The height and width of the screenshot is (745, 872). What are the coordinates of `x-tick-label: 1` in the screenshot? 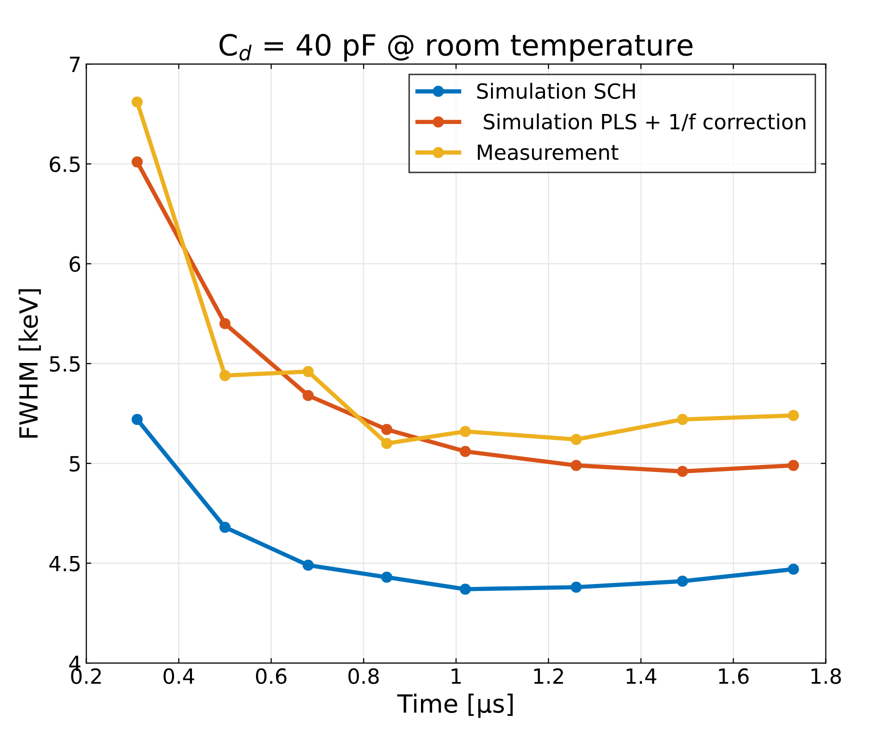 It's located at (456, 676).